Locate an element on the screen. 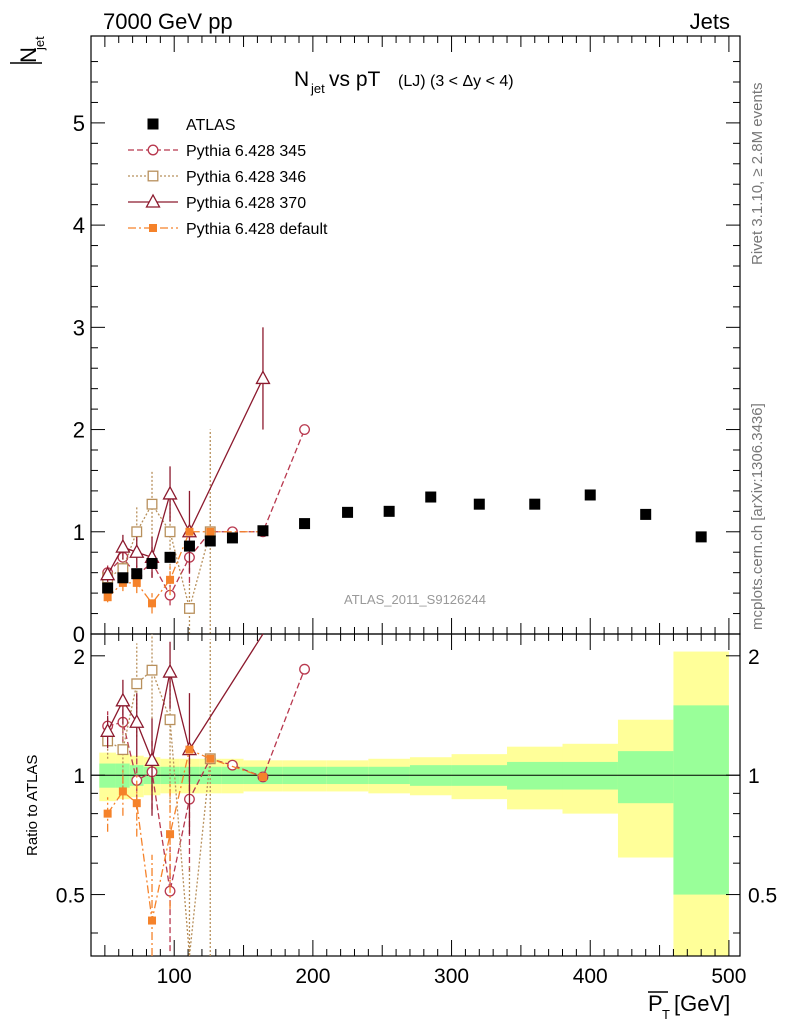 The width and height of the screenshot is (786, 1024). legend-marker-p346 is located at coordinates (153, 176).